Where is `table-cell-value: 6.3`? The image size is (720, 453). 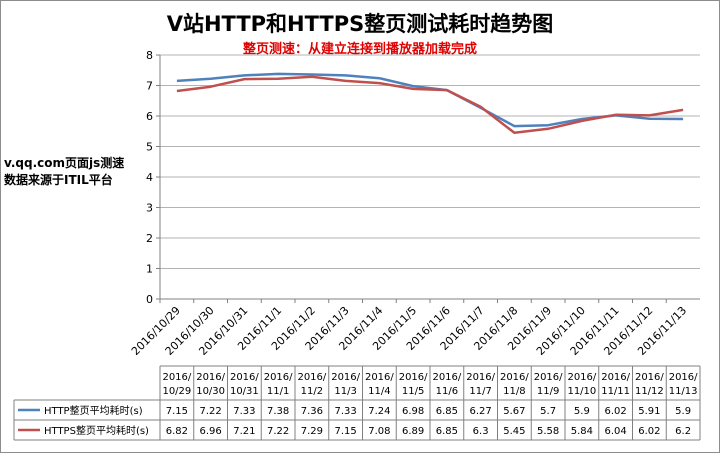
table-cell-value: 6.3 is located at coordinates (481, 431).